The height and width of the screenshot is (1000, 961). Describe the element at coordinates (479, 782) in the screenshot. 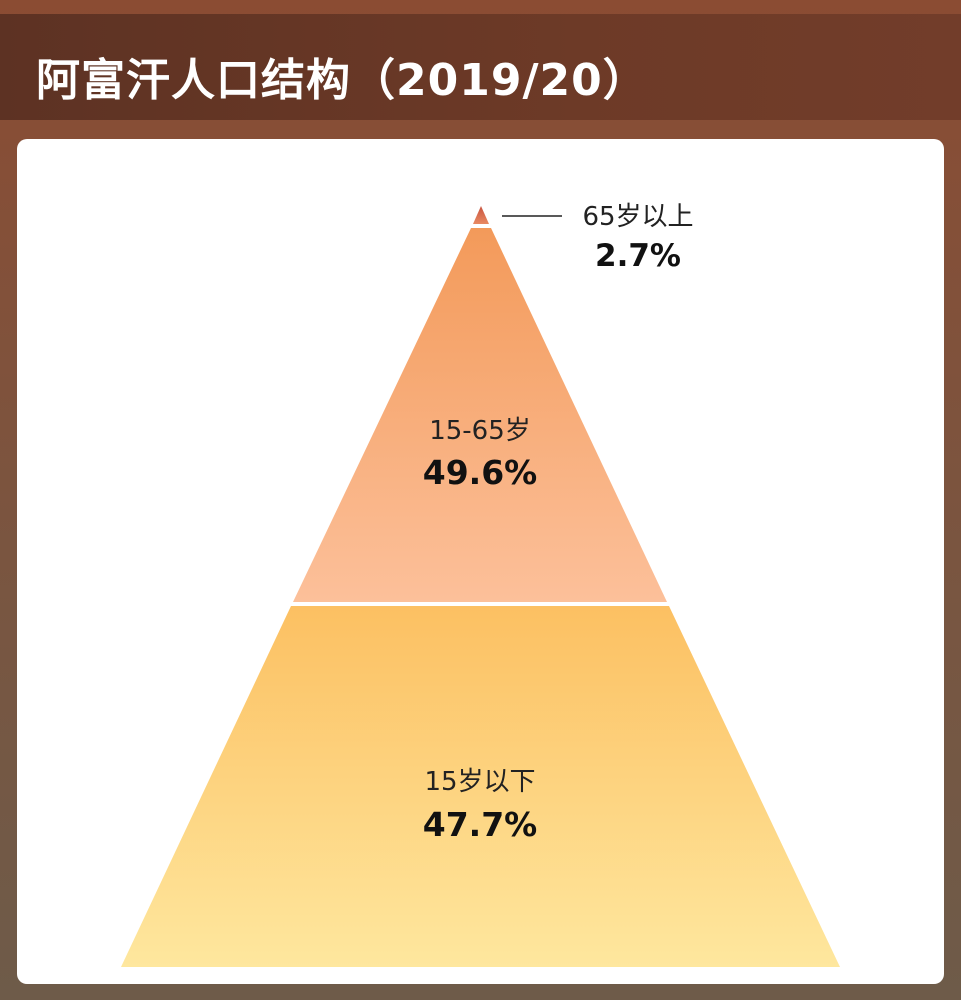

I see `label-under-15: 15岁以下` at that location.